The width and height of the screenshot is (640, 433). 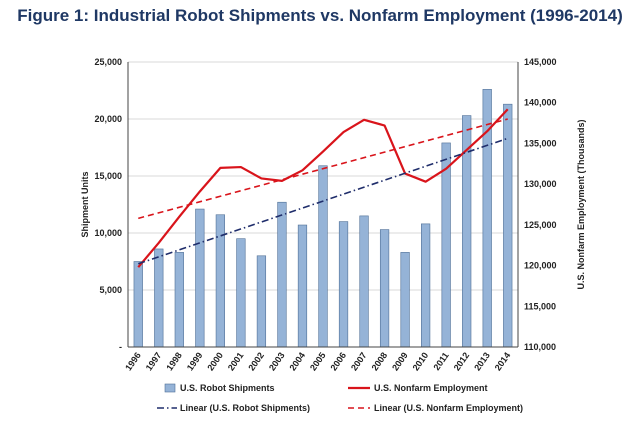 What do you see at coordinates (174, 361) in the screenshot?
I see `x-tick-label: 1998` at bounding box center [174, 361].